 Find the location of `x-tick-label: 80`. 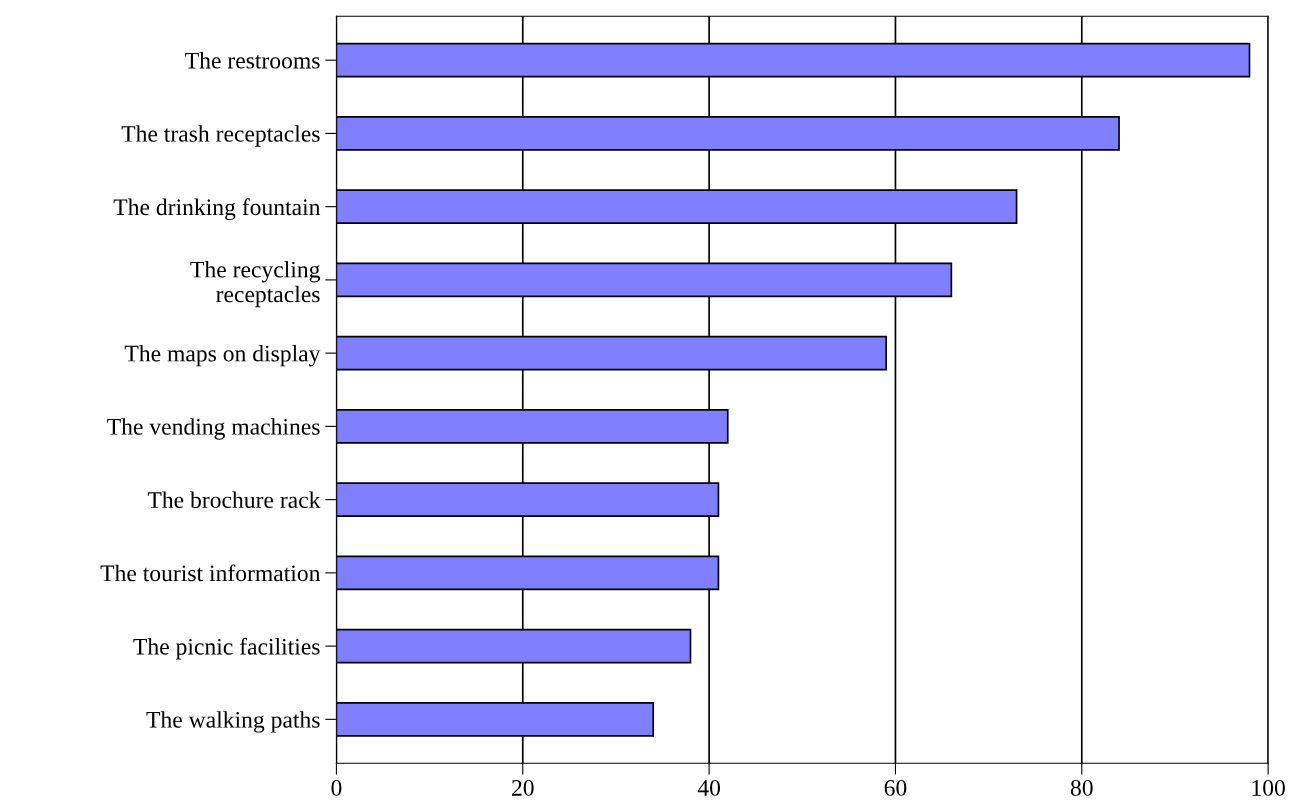

x-tick-label: 80 is located at coordinates (1081, 787).